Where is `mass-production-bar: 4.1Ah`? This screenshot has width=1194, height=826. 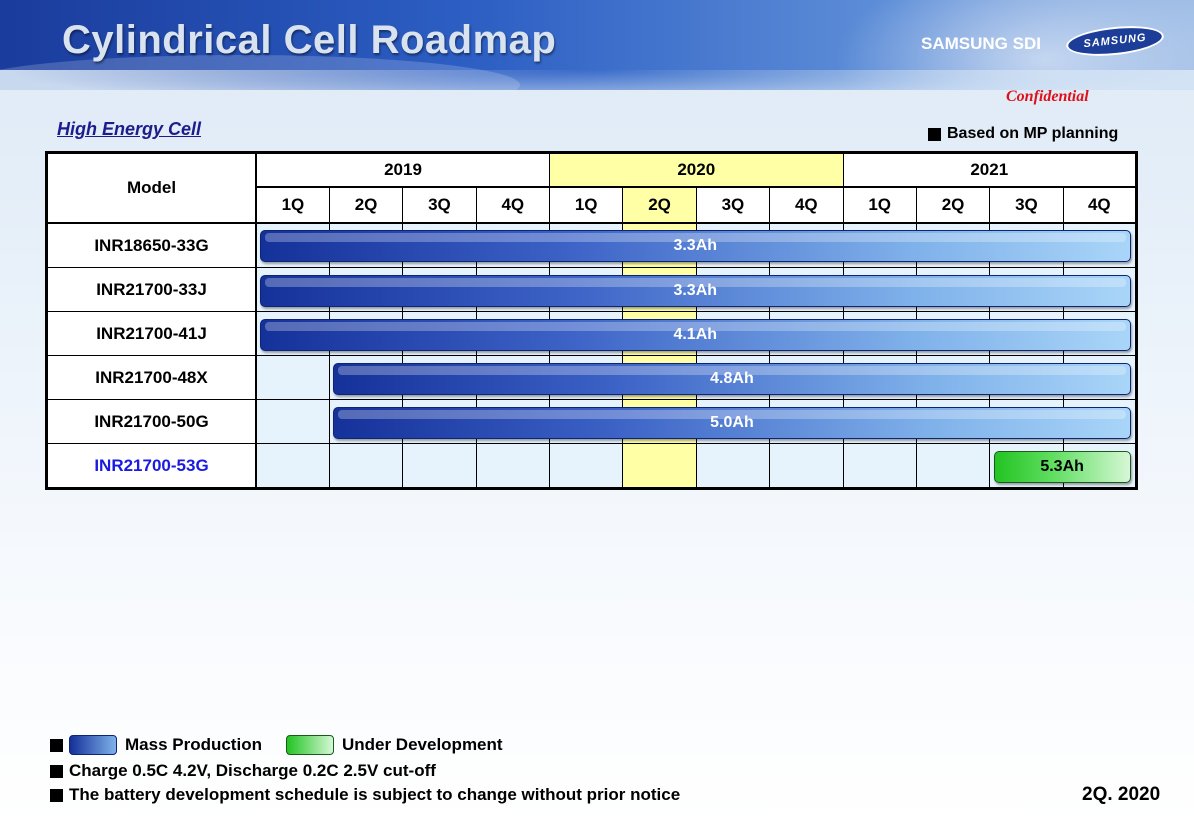 mass-production-bar: 4.1Ah is located at coordinates (695, 334).